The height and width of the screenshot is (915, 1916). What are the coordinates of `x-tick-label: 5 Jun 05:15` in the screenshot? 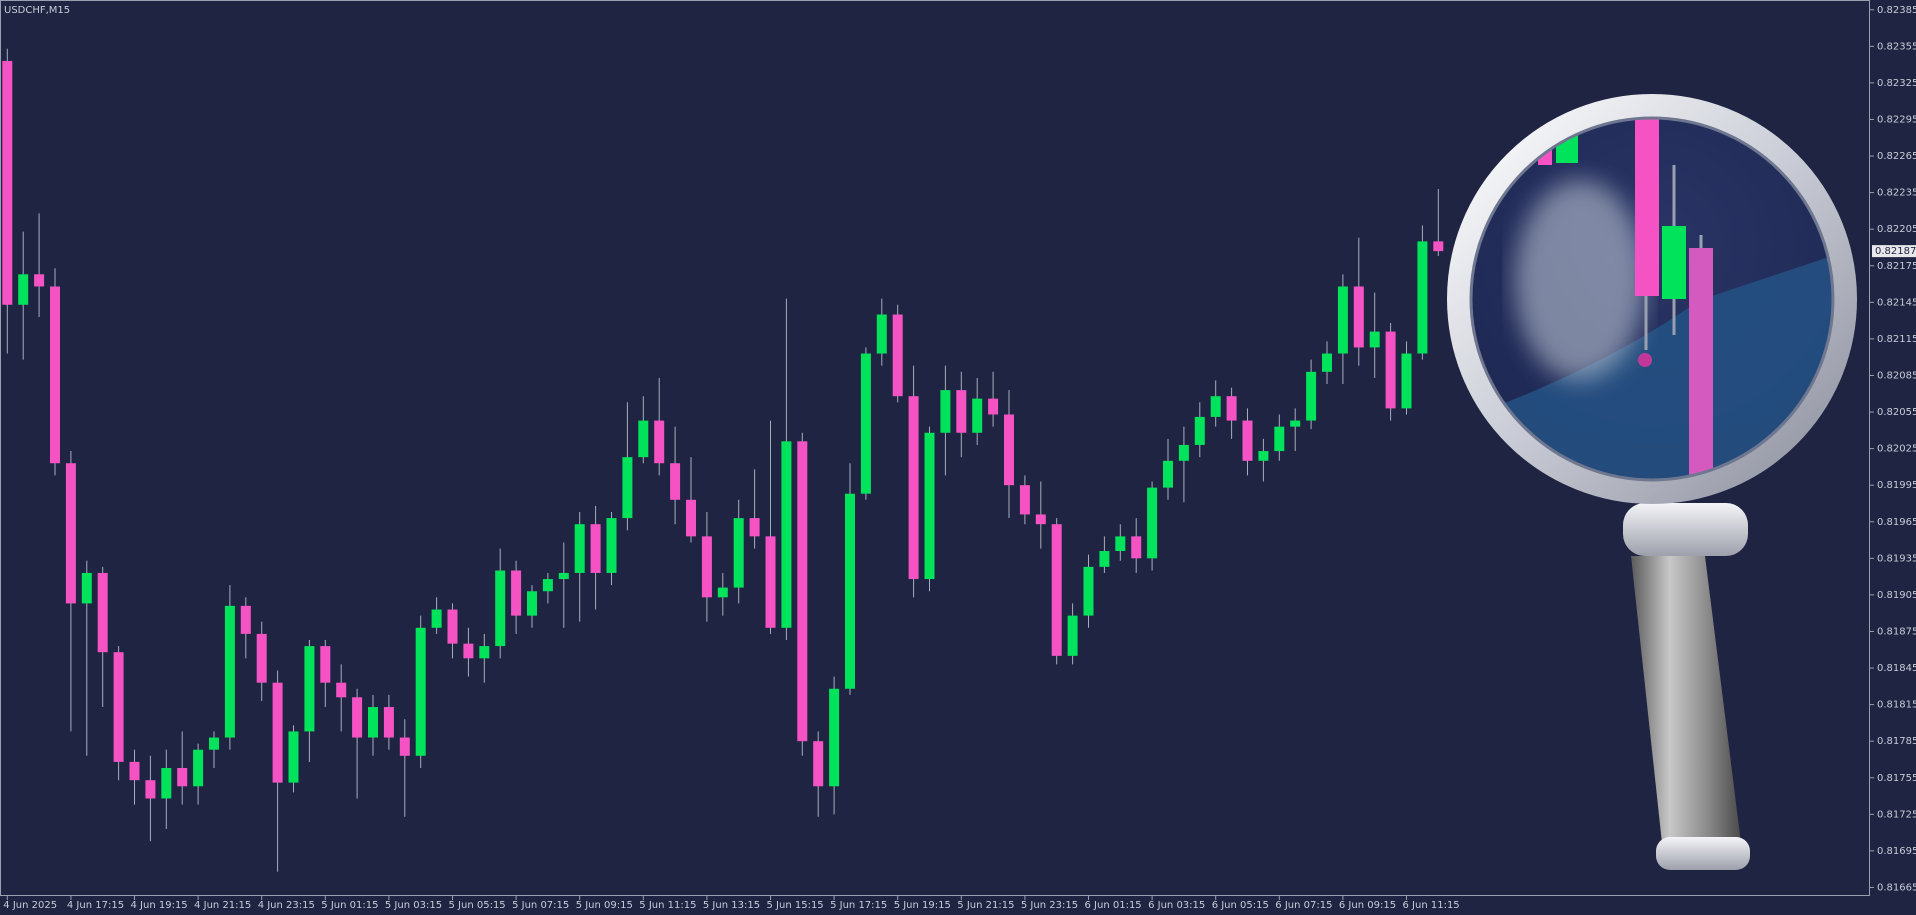 It's located at (477, 905).